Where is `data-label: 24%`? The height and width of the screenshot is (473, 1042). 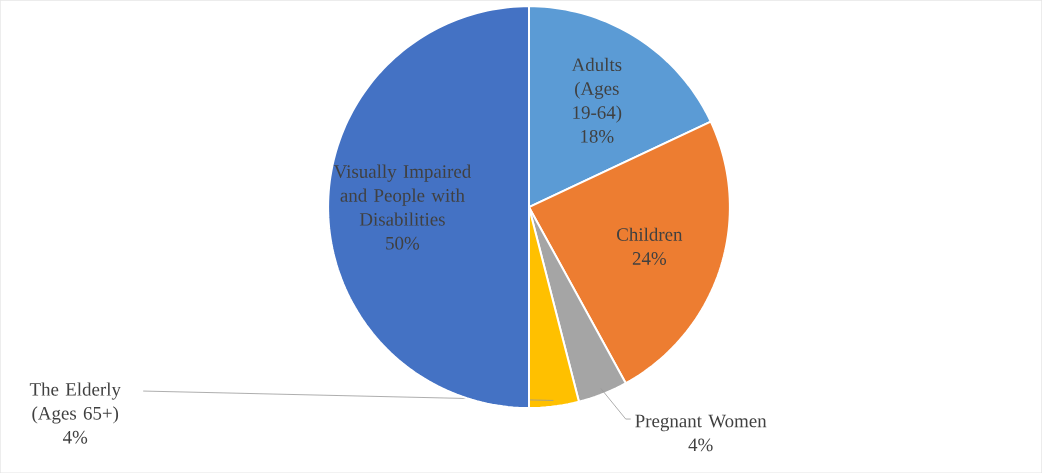 data-label: 24% is located at coordinates (649, 258).